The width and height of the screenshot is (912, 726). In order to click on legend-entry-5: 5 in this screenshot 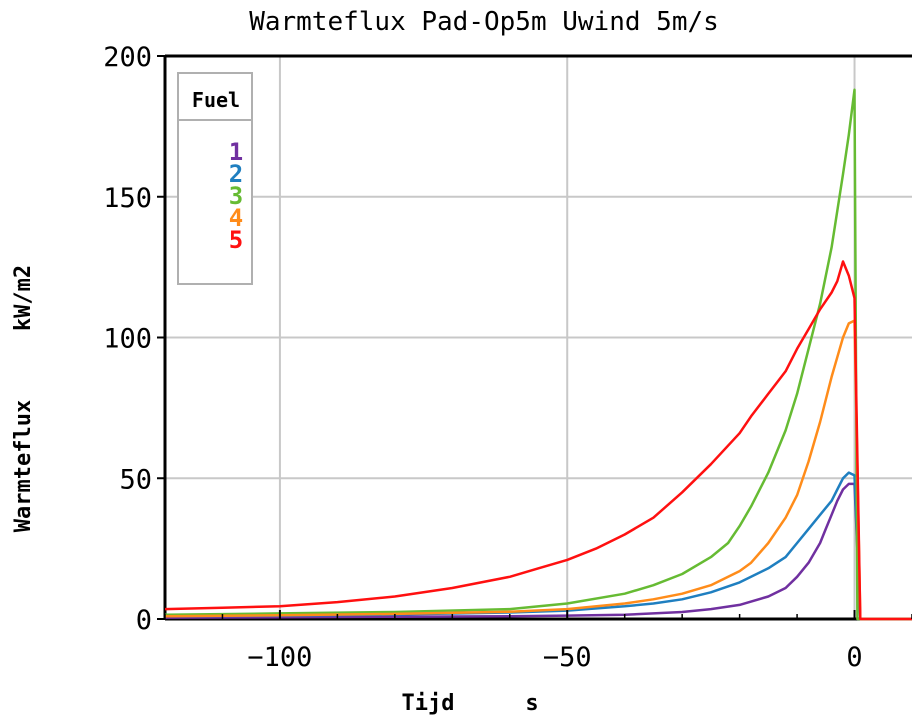, I will do `click(236, 240)`.